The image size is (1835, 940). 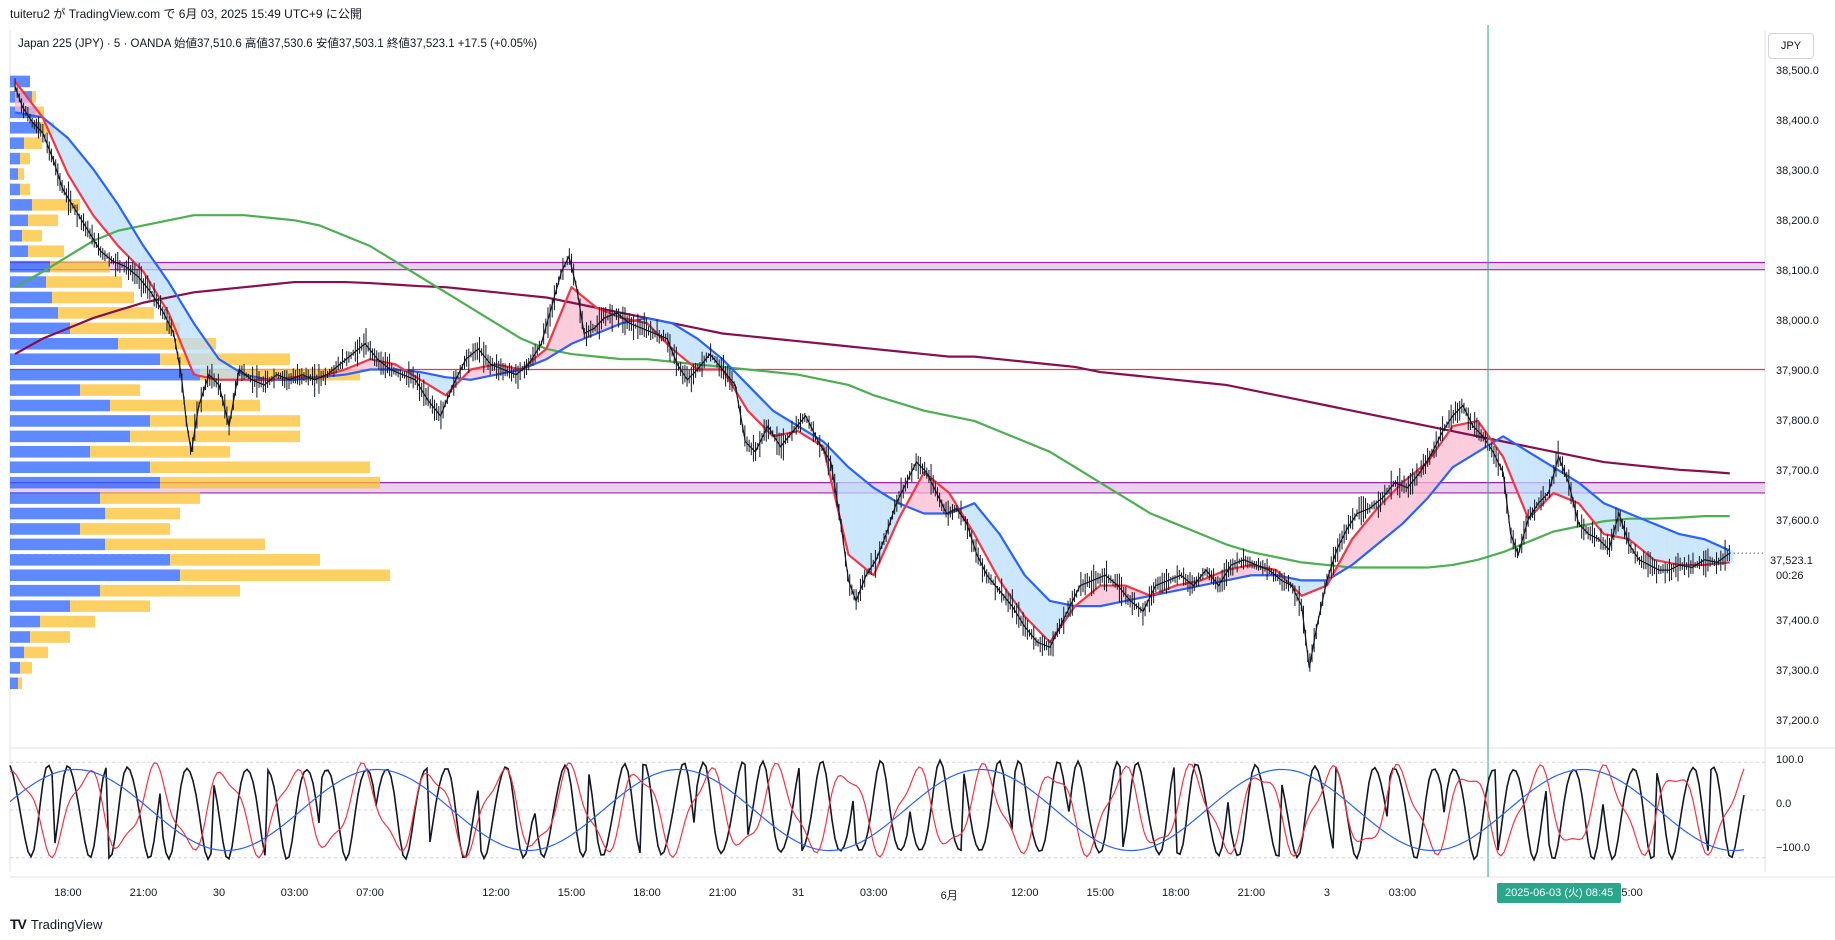 What do you see at coordinates (722, 893) in the screenshot?
I see `x-tick-label: 21:00` at bounding box center [722, 893].